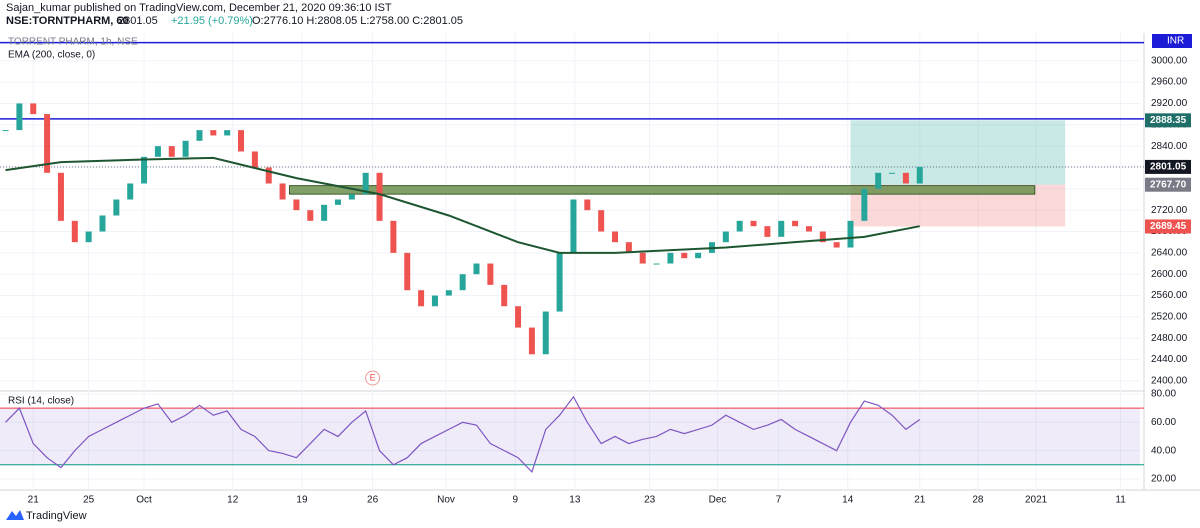 The image size is (1200, 528). I want to click on logo: TradingView, so click(46, 516).